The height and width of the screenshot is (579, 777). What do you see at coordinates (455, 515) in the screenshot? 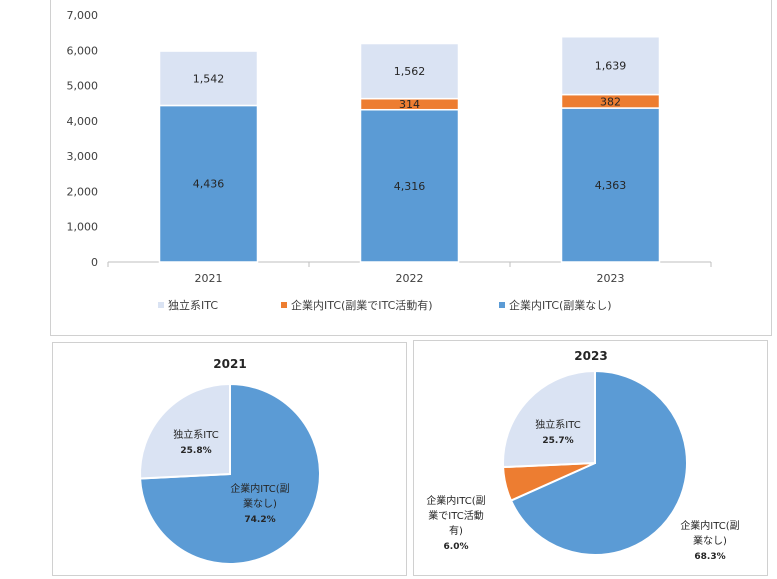
I see `pie-data-label: 業でITC活動` at bounding box center [455, 515].